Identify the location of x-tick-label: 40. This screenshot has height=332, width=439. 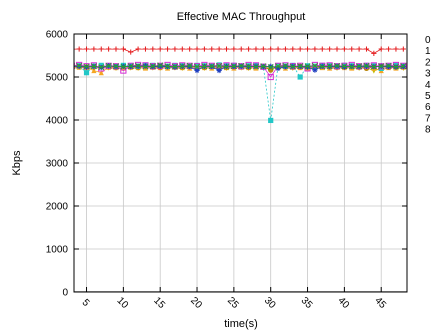
(343, 303).